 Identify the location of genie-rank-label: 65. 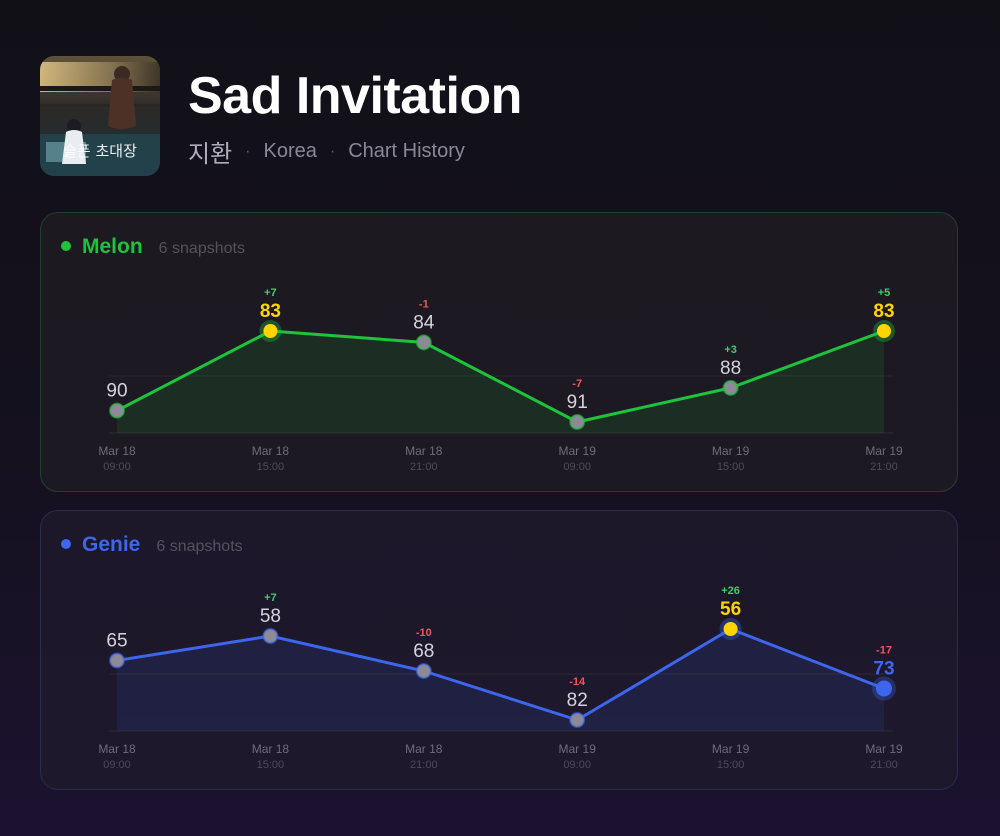
(116, 641).